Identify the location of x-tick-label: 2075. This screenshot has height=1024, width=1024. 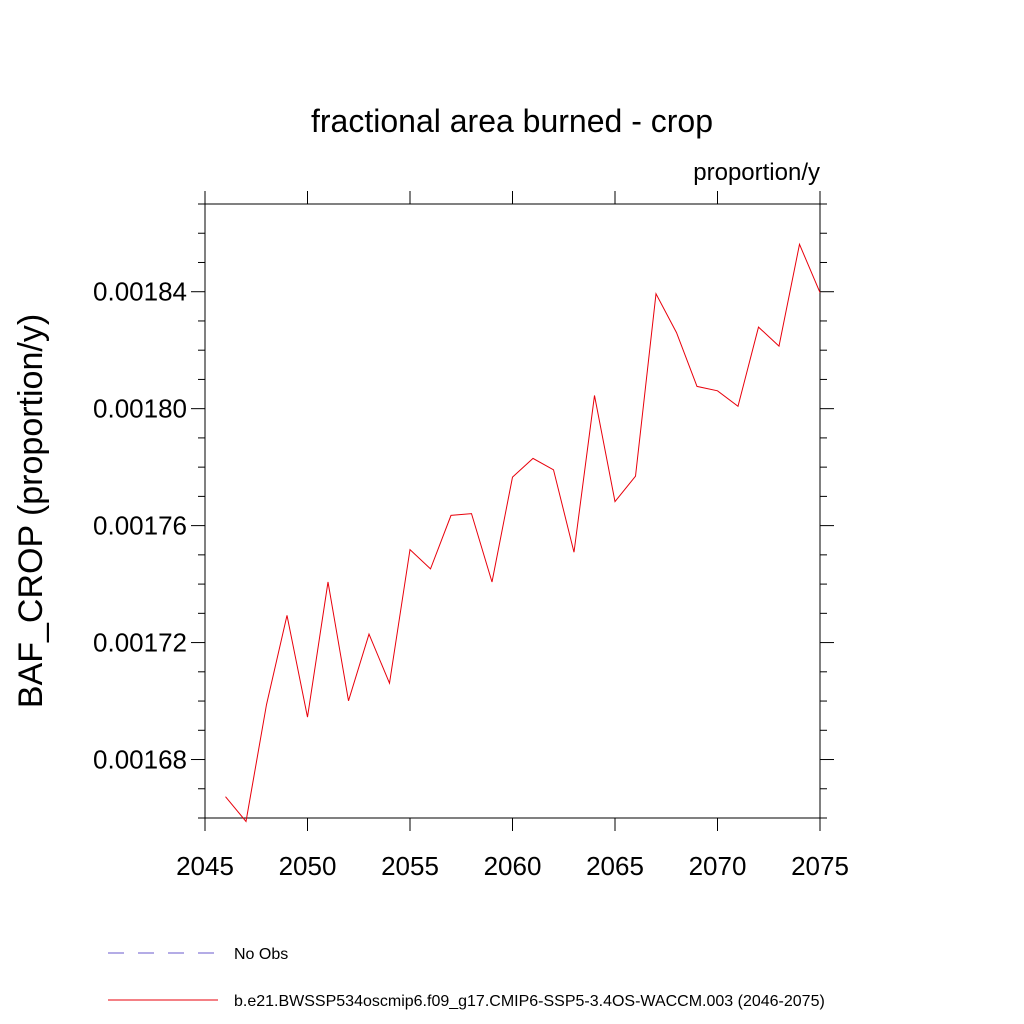
(820, 866).